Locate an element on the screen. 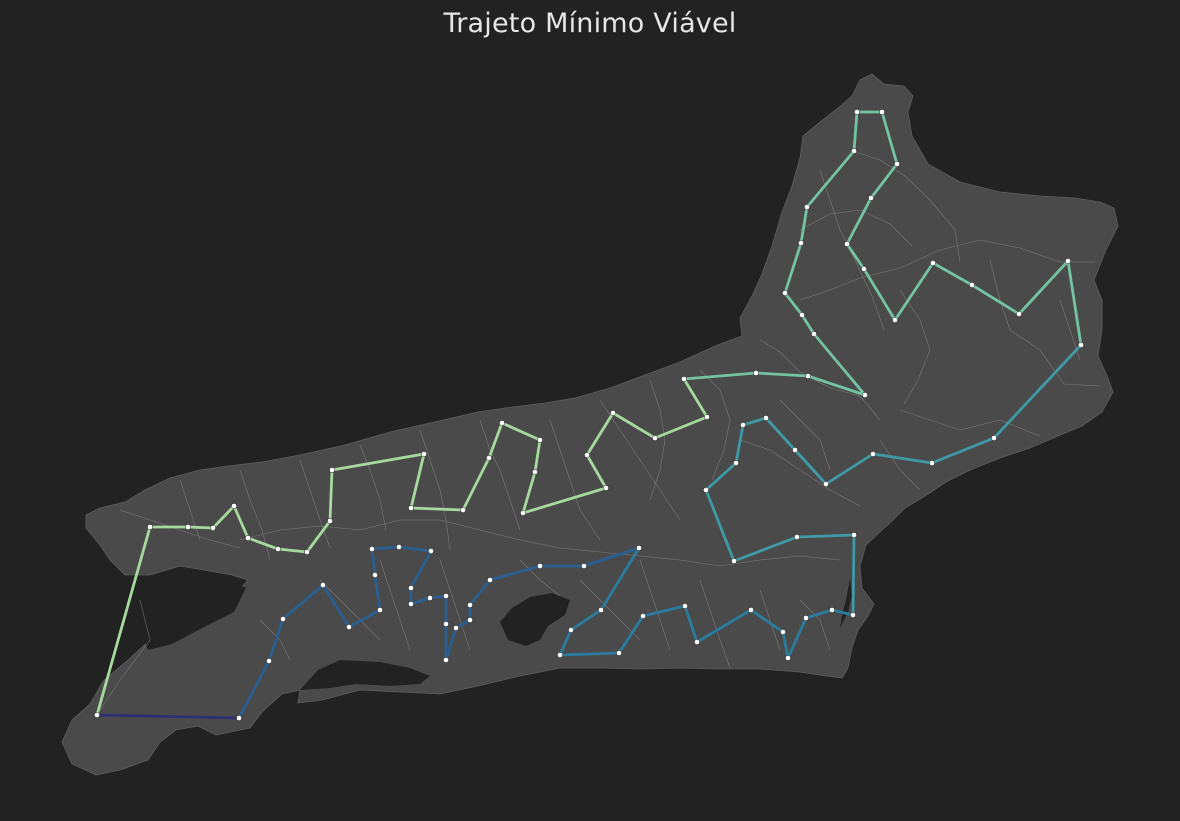 The height and width of the screenshot is (821, 1180). map-title: Trajeto Mínimo Viável is located at coordinates (590, 23).